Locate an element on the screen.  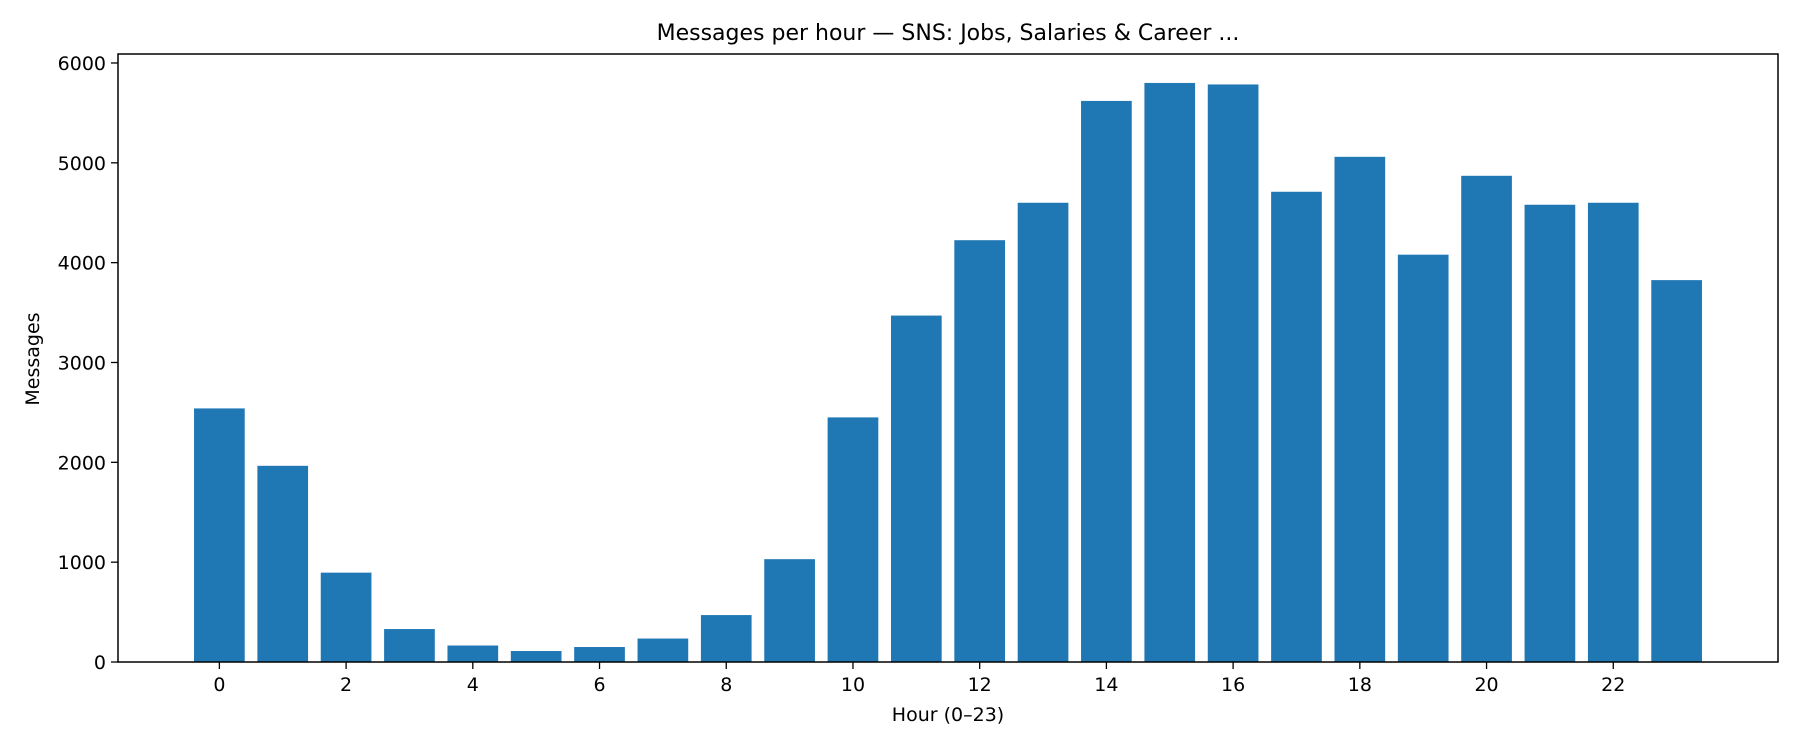
x-axis-ticks: 0 2 4 6 8 10 12 14 16 18 20 22 is located at coordinates (919, 679).